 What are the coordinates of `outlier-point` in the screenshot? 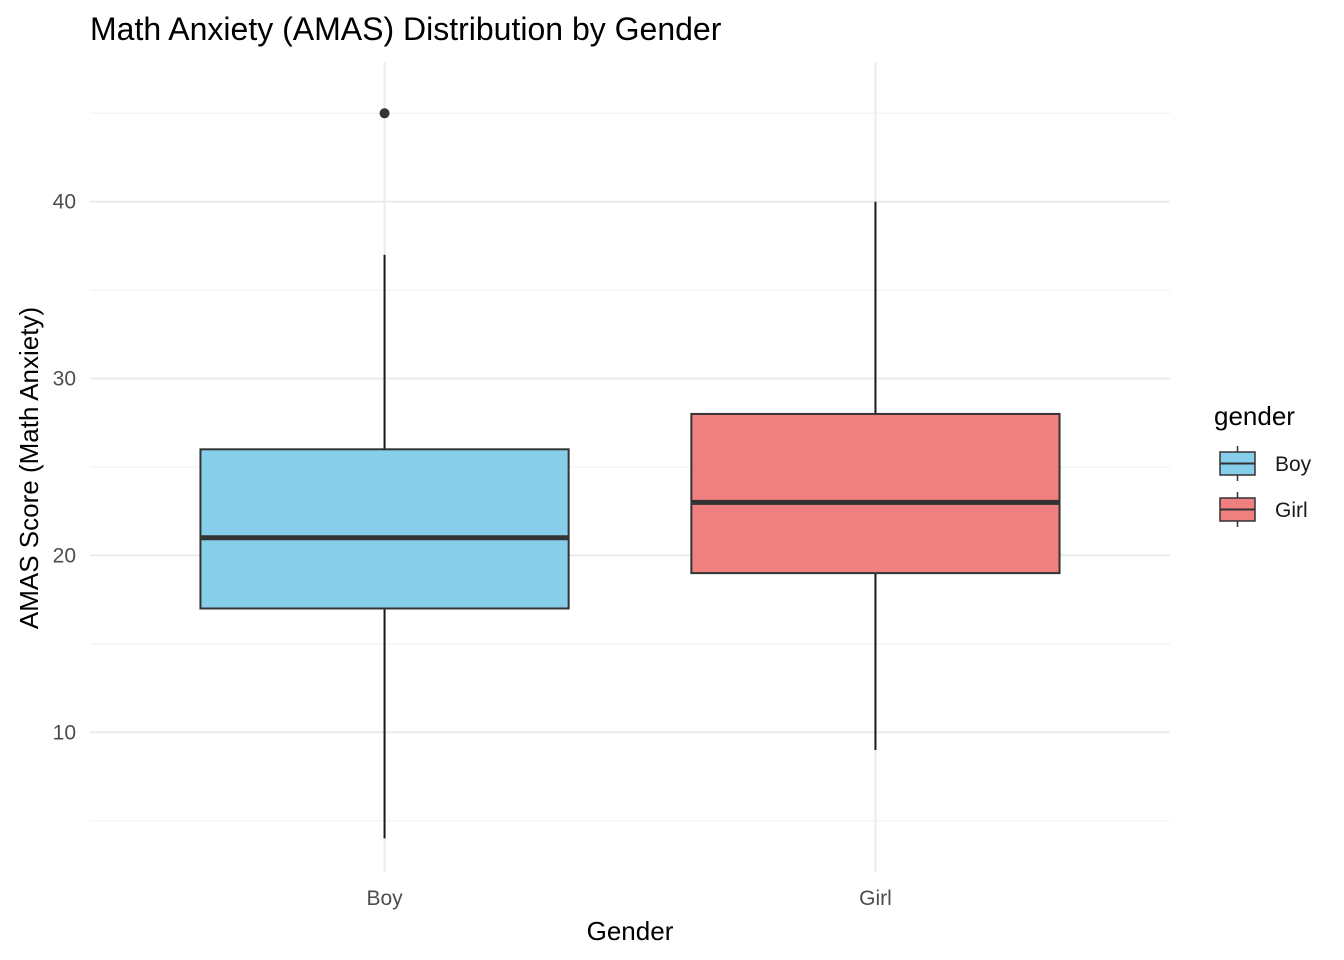 It's located at (384, 113).